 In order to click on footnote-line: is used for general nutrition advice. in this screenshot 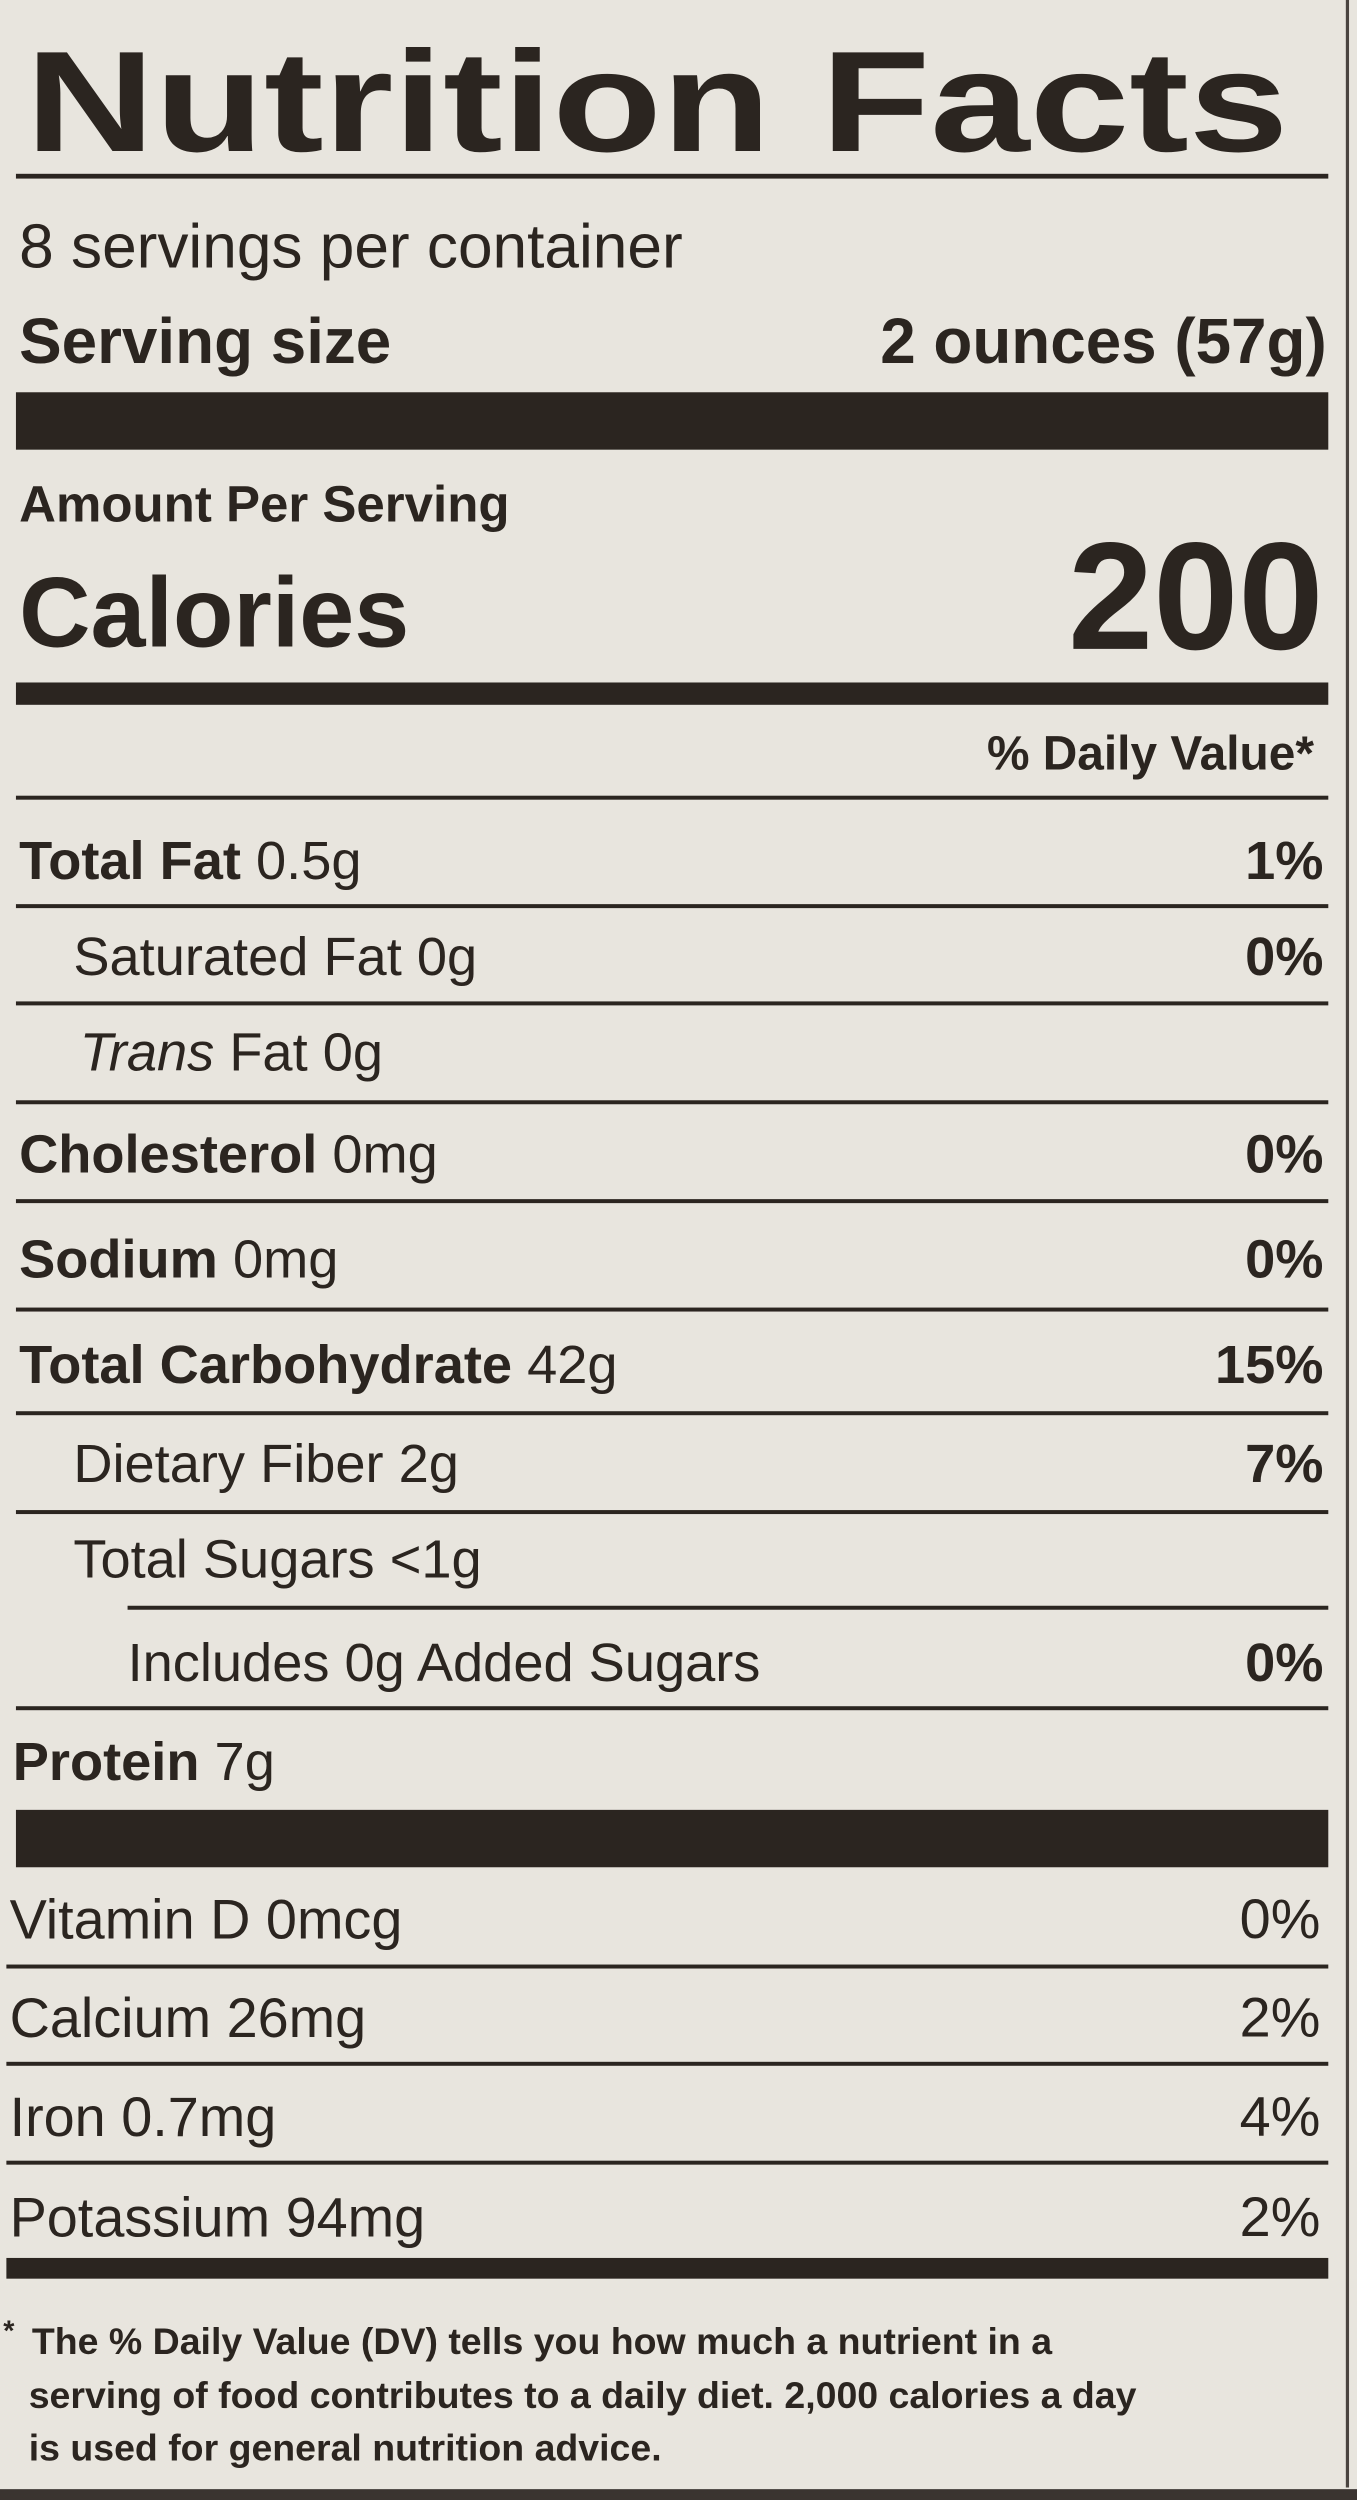, I will do `click(345, 2448)`.